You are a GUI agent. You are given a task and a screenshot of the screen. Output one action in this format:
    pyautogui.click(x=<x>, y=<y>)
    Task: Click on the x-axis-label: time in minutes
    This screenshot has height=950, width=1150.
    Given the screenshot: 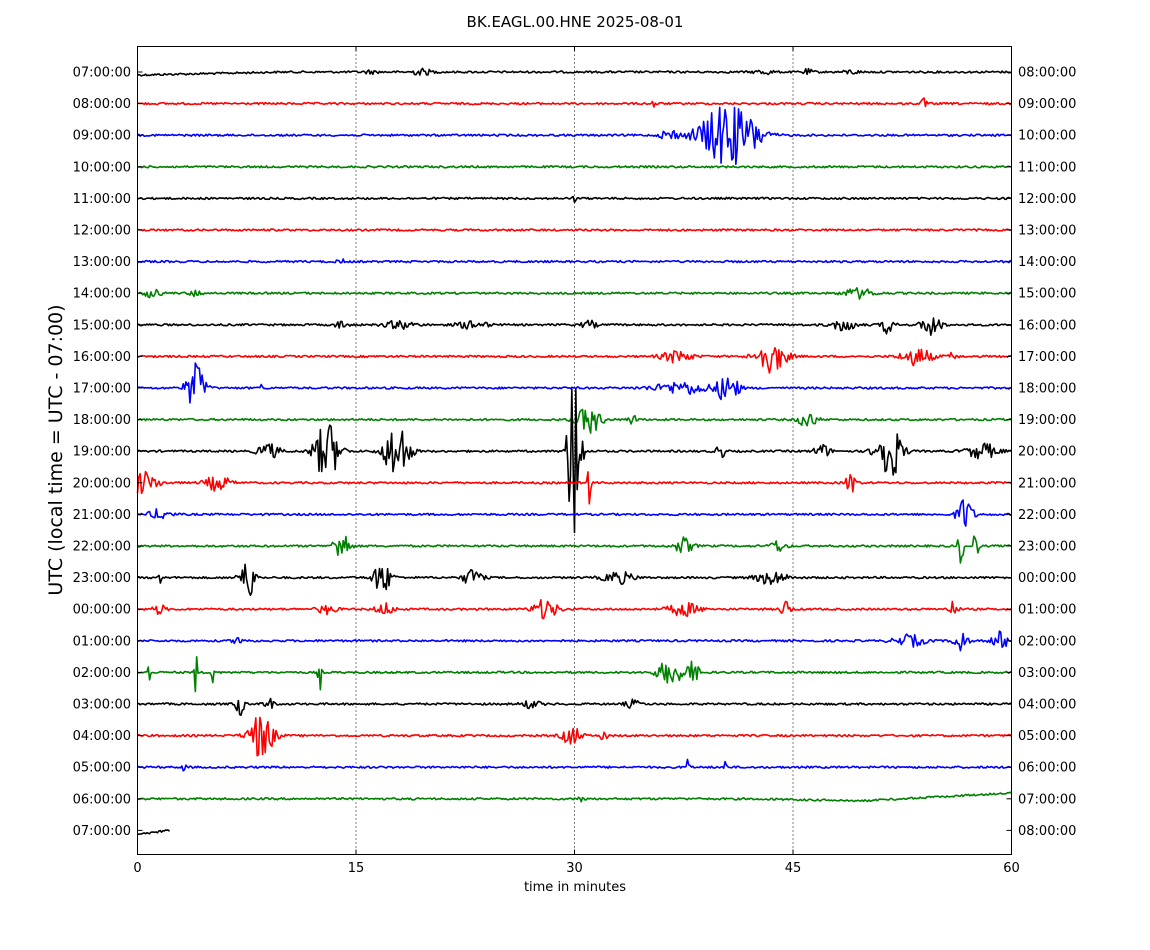 What is the action you would take?
    pyautogui.click(x=575, y=887)
    